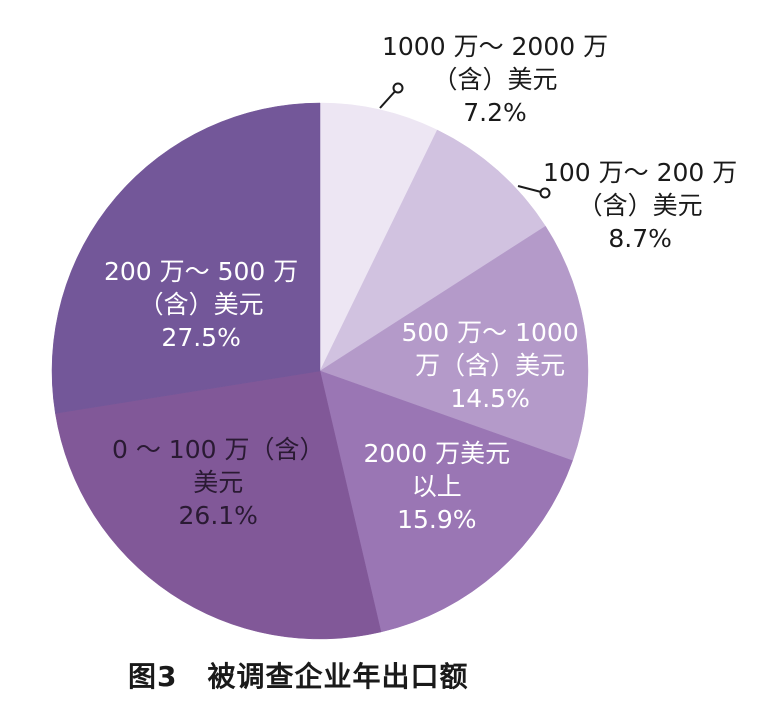  Describe the element at coordinates (490, 398) in the screenshot. I see `slice-label-line: 14.5%` at that location.